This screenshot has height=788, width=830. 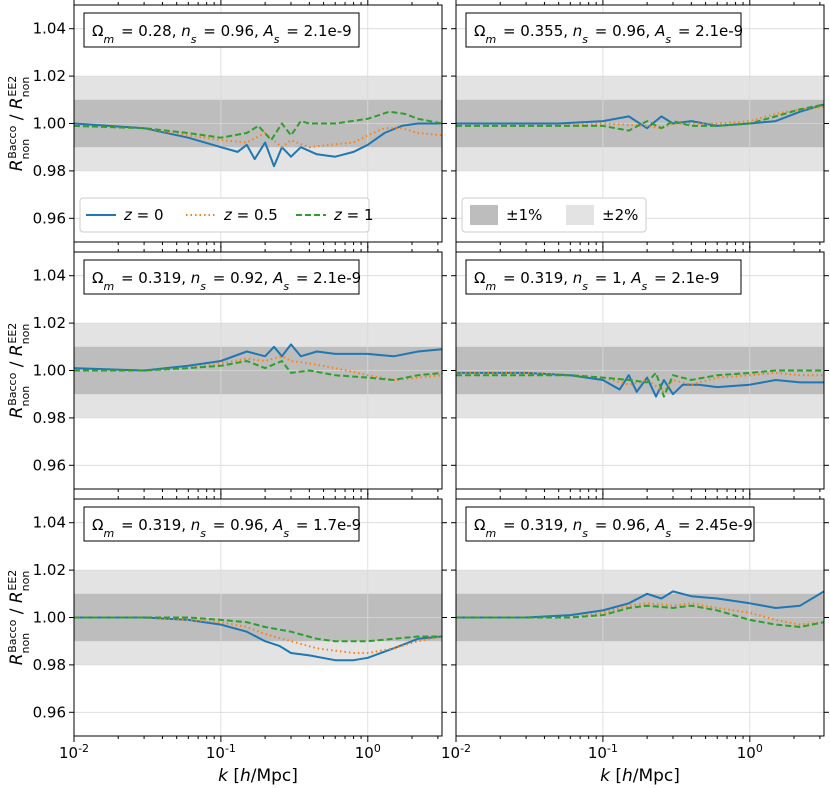 I want to click on legend-label: ±1%, so click(x=524, y=215).